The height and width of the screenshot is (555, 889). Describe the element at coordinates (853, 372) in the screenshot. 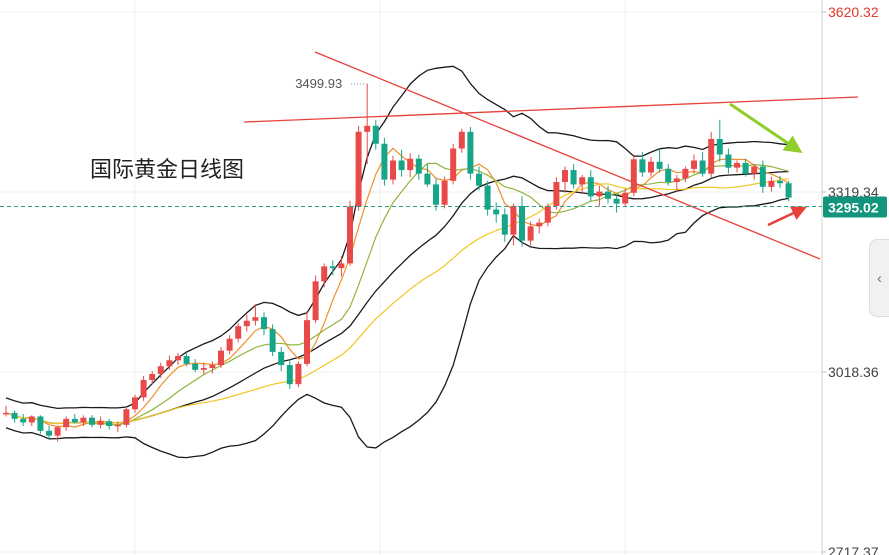

I see `price-tick-label: 3018.36` at that location.